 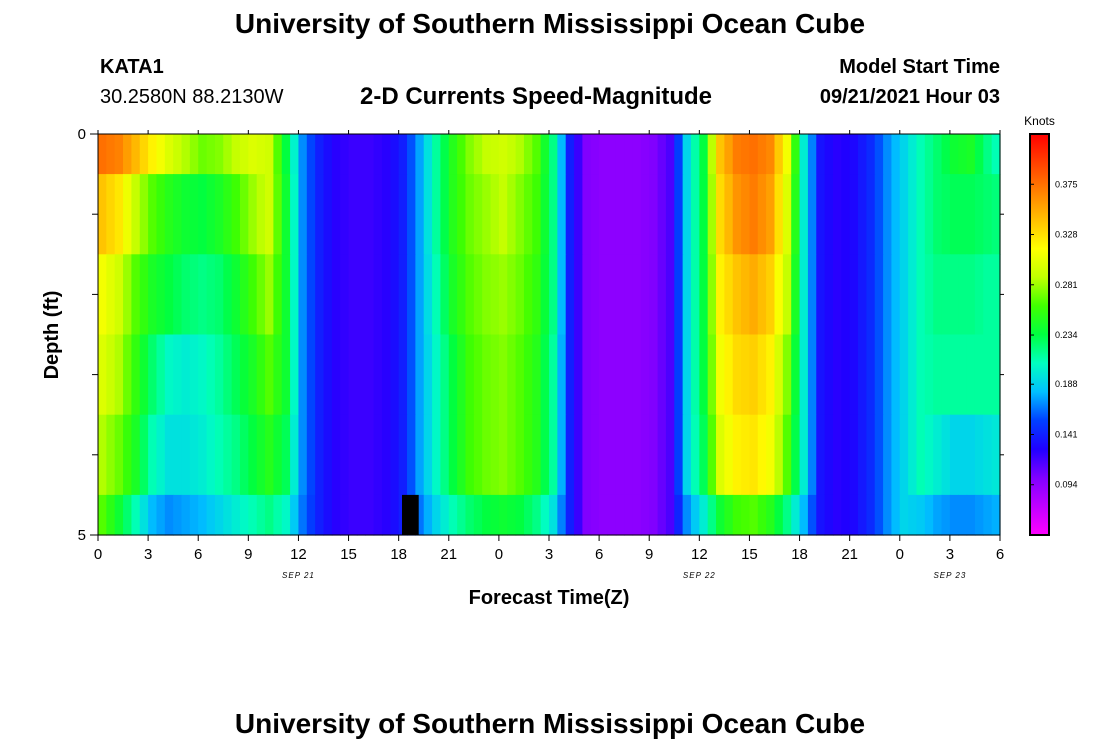 I want to click on chart-title: 2-D Currents Speed-Magnitude, so click(x=536, y=96).